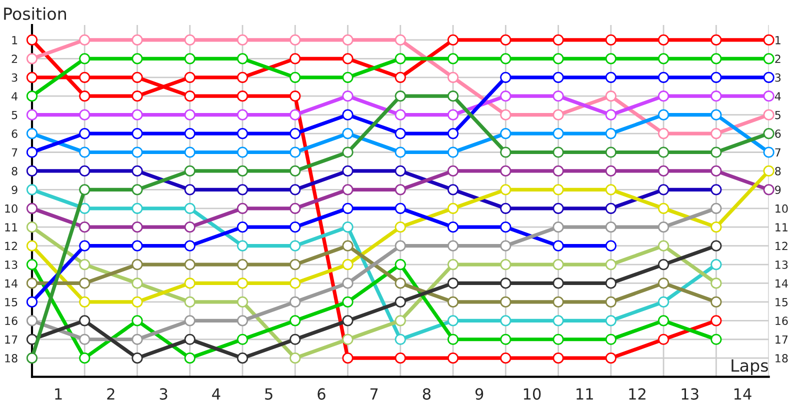  I want to click on y-tick-label: 17, so click(11, 339).